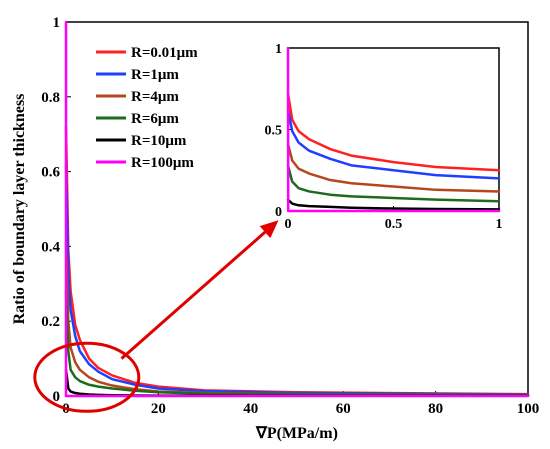  Describe the element at coordinates (147, 108) in the screenshot. I see `legend: R=0.01μm R=1μm R=4μm R=6μm R=10μm R=100μm` at that location.